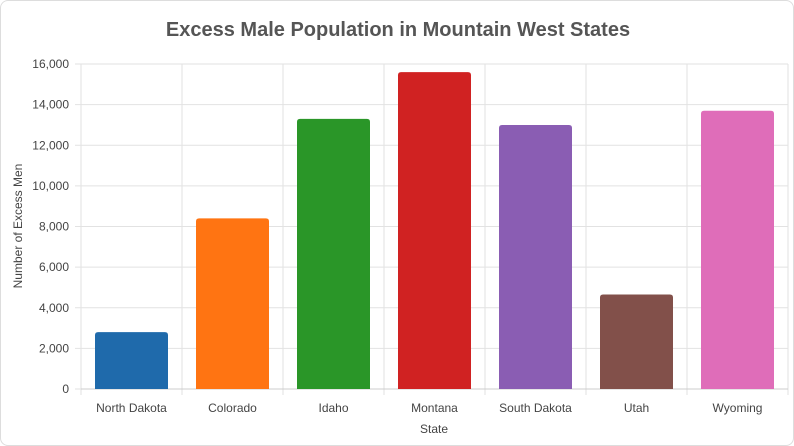 The width and height of the screenshot is (794, 446). I want to click on x-tick-label: South Dakota, so click(535, 408).